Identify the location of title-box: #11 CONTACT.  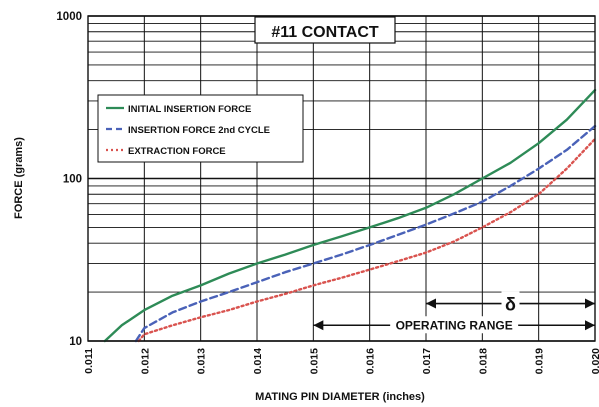
(325, 30).